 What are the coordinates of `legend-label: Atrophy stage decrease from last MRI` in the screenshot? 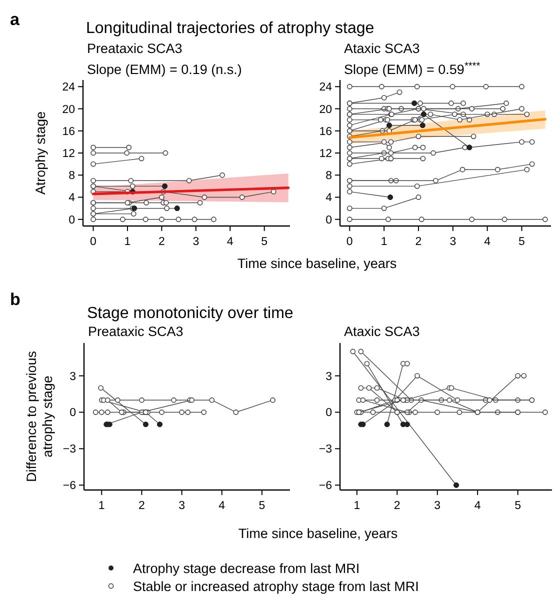 It's located at (246, 568).